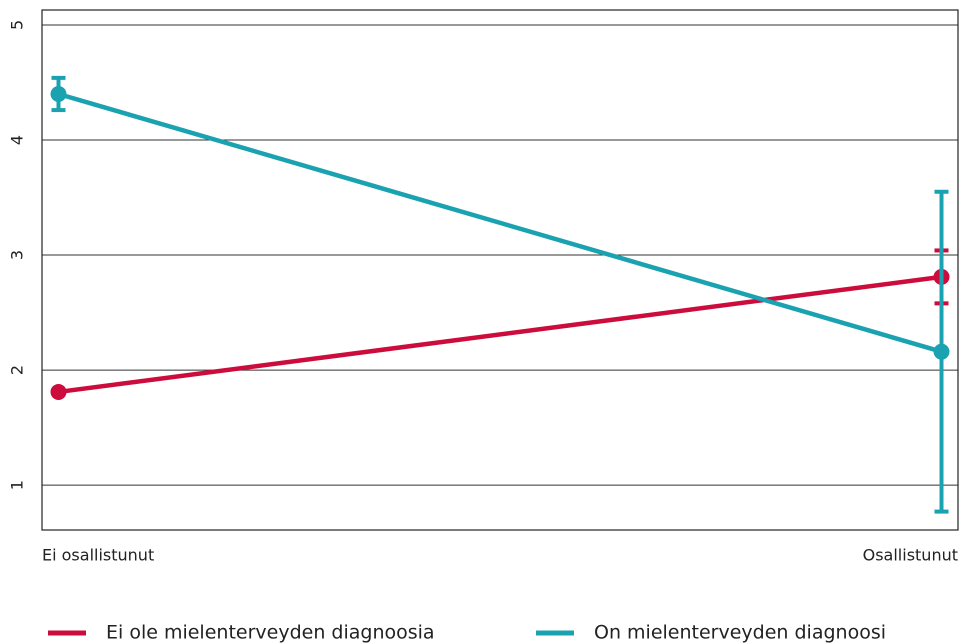 The image size is (968, 643). What do you see at coordinates (17, 140) in the screenshot?
I see `y-tick-label: 4` at bounding box center [17, 140].